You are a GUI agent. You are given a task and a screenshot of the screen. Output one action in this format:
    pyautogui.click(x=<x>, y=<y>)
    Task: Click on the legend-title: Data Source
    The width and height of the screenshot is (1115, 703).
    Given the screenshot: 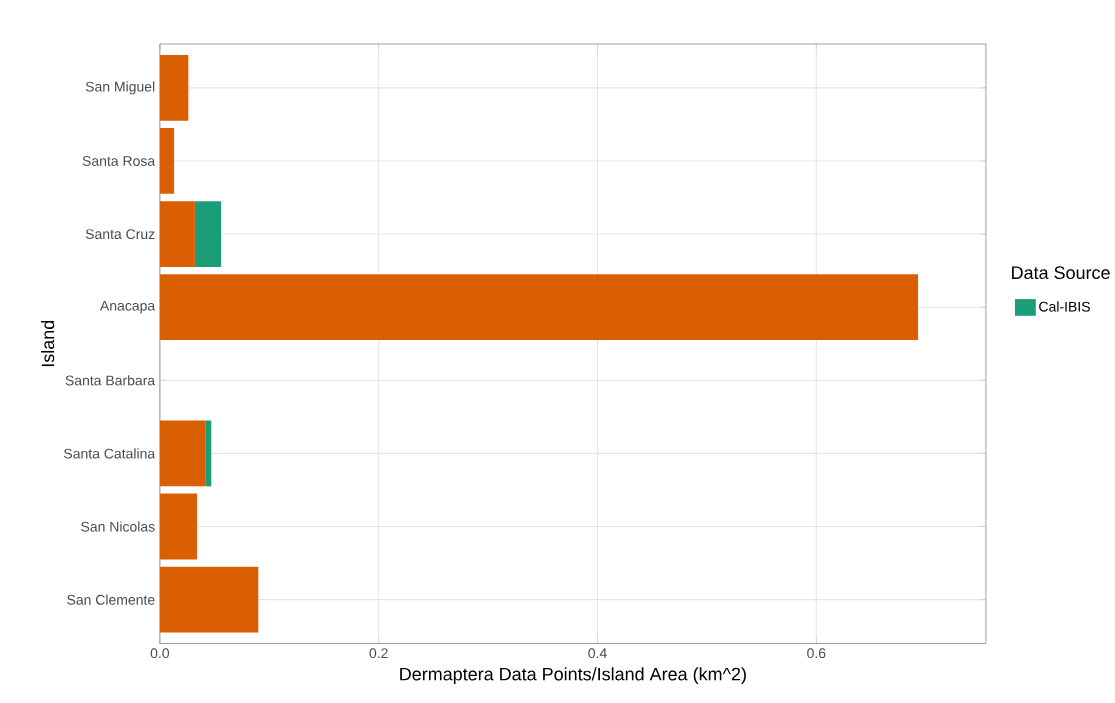 What is the action you would take?
    pyautogui.click(x=1061, y=272)
    